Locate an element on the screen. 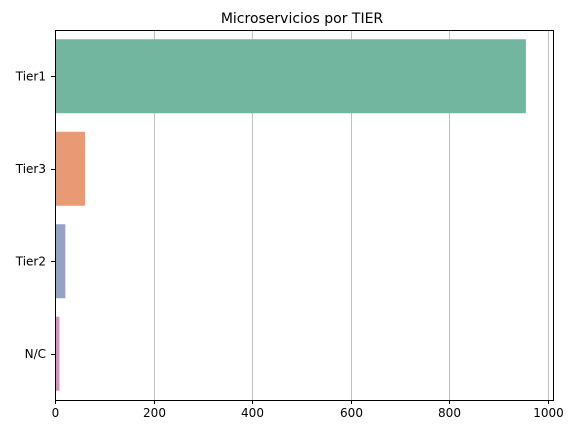 The image size is (576, 433). y-tick-label: Tier1 is located at coordinates (30, 76).